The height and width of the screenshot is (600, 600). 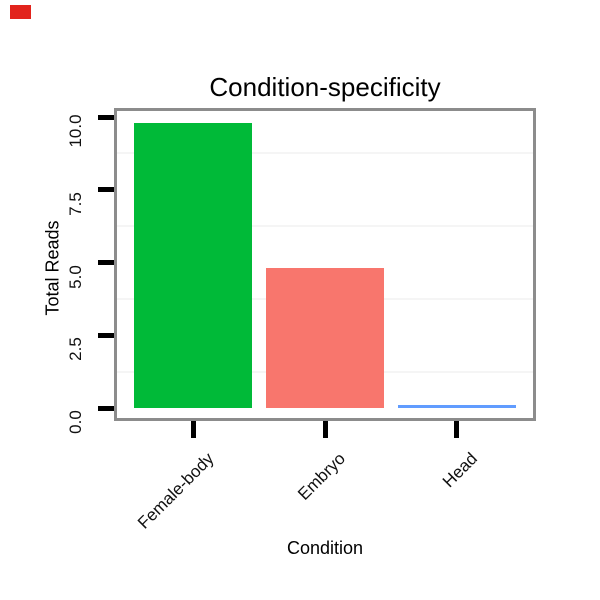 I want to click on y-tick-label: 0.0, so click(x=75, y=422).